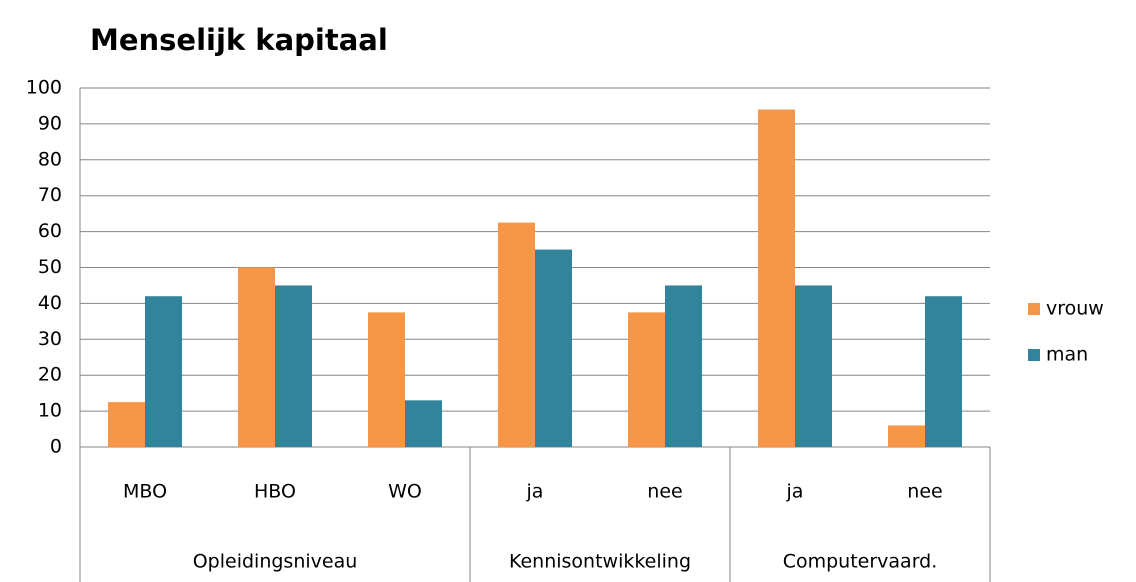 This screenshot has width=1136, height=582. Describe the element at coordinates (1075, 309) in the screenshot. I see `legend-label: vrouw` at that location.